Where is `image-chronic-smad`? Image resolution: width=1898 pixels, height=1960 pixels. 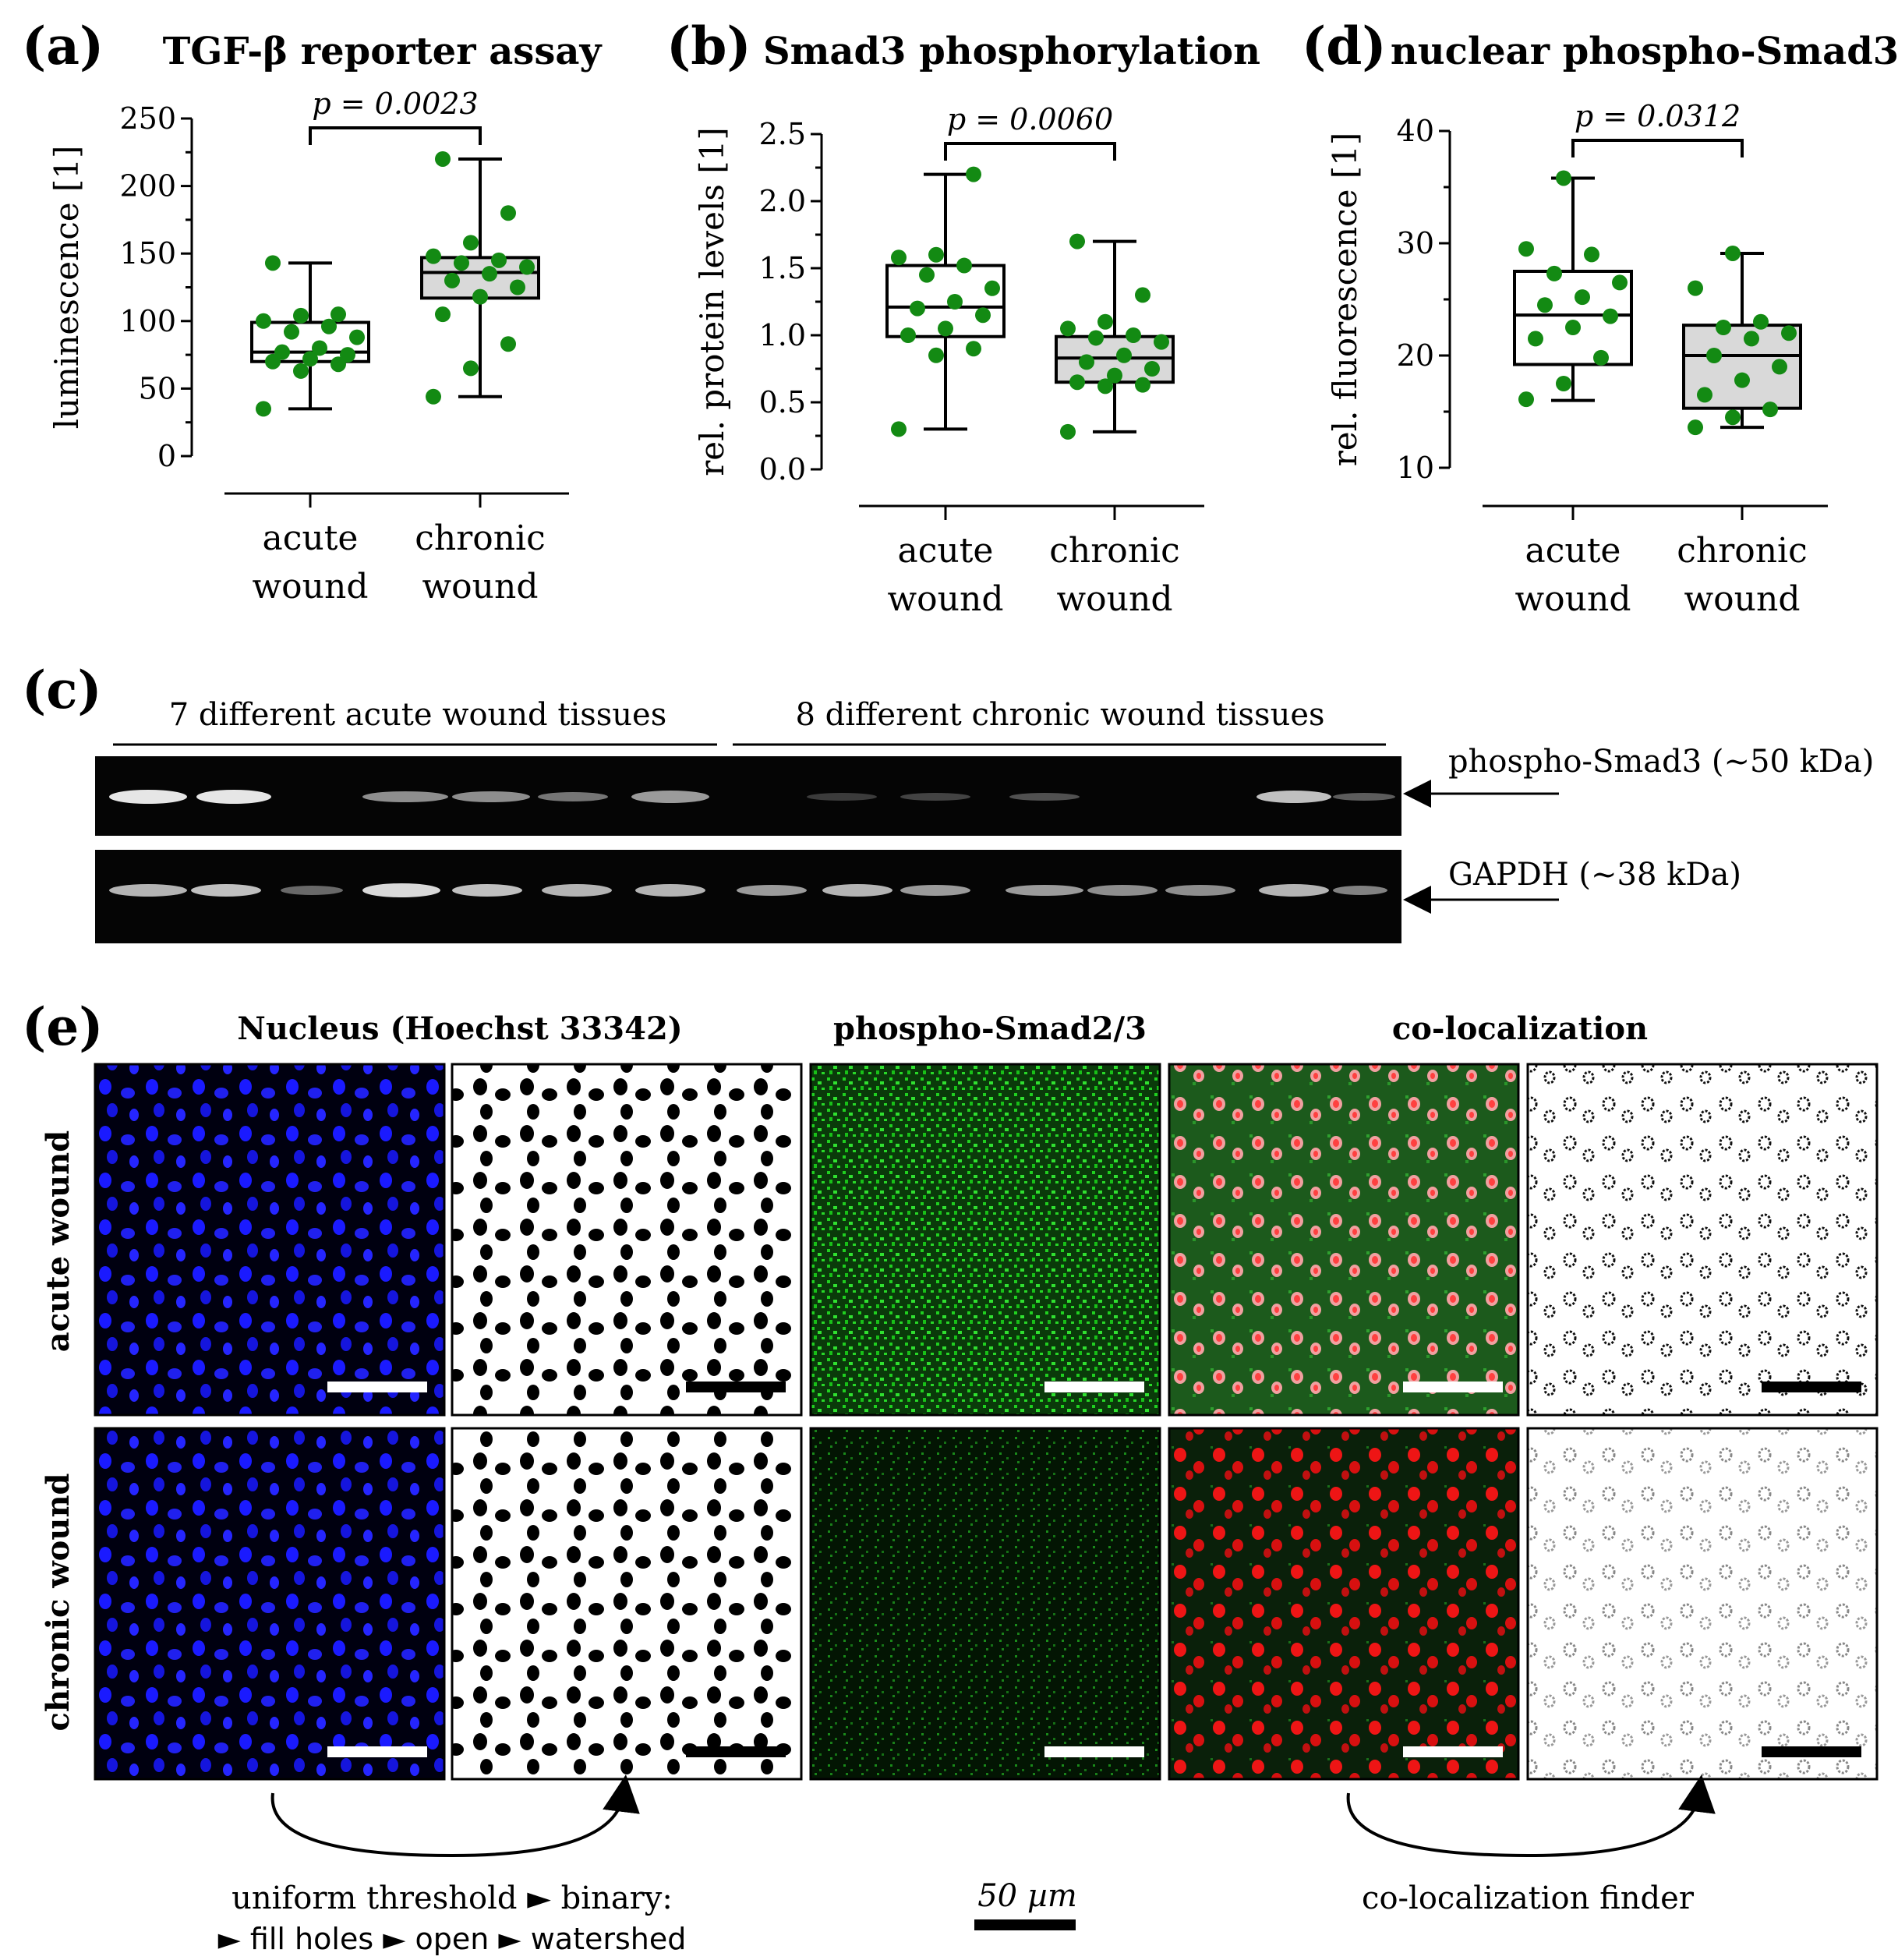
image-chronic-smad is located at coordinates (985, 1604).